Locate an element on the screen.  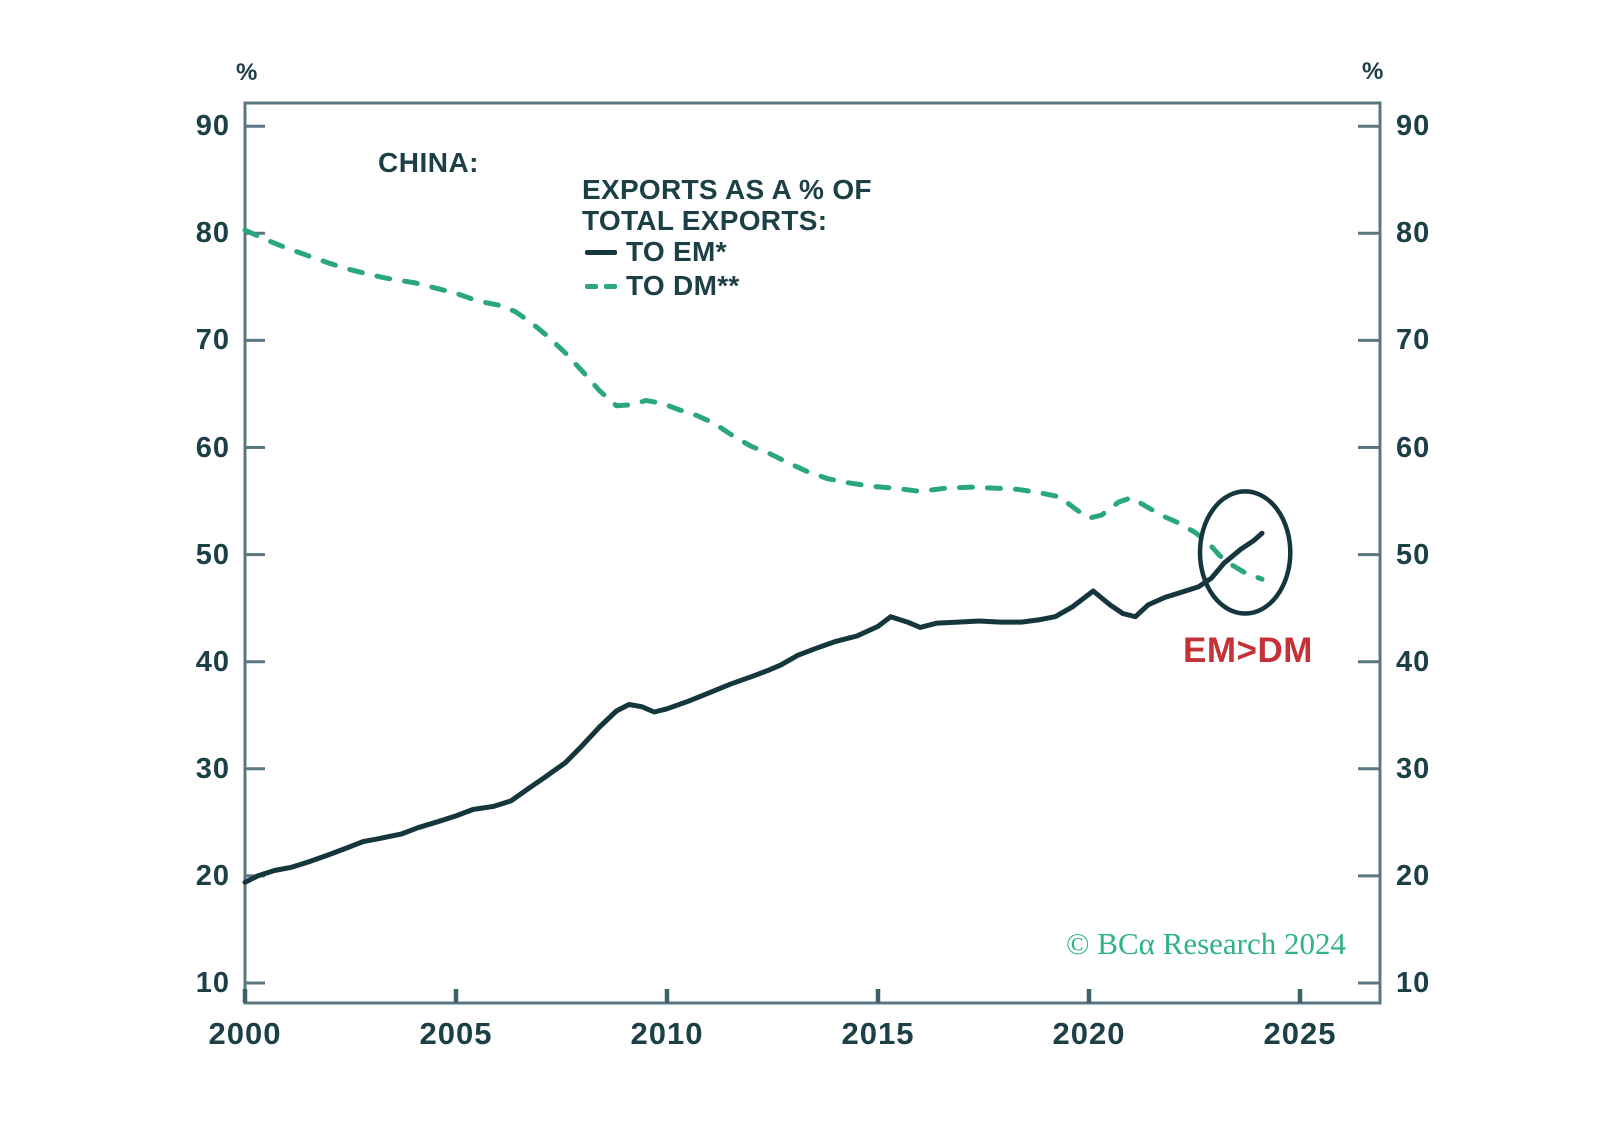
crossover-annotation-label: EM>DM is located at coordinates (1248, 650).